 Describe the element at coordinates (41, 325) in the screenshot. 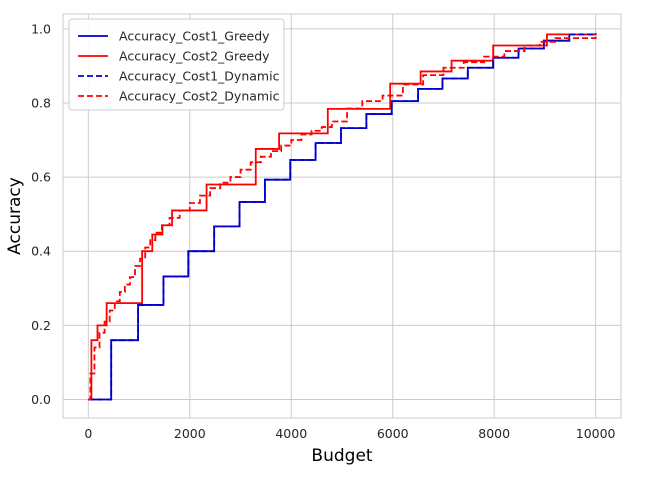

I see `y-tick-label: 0.2` at that location.